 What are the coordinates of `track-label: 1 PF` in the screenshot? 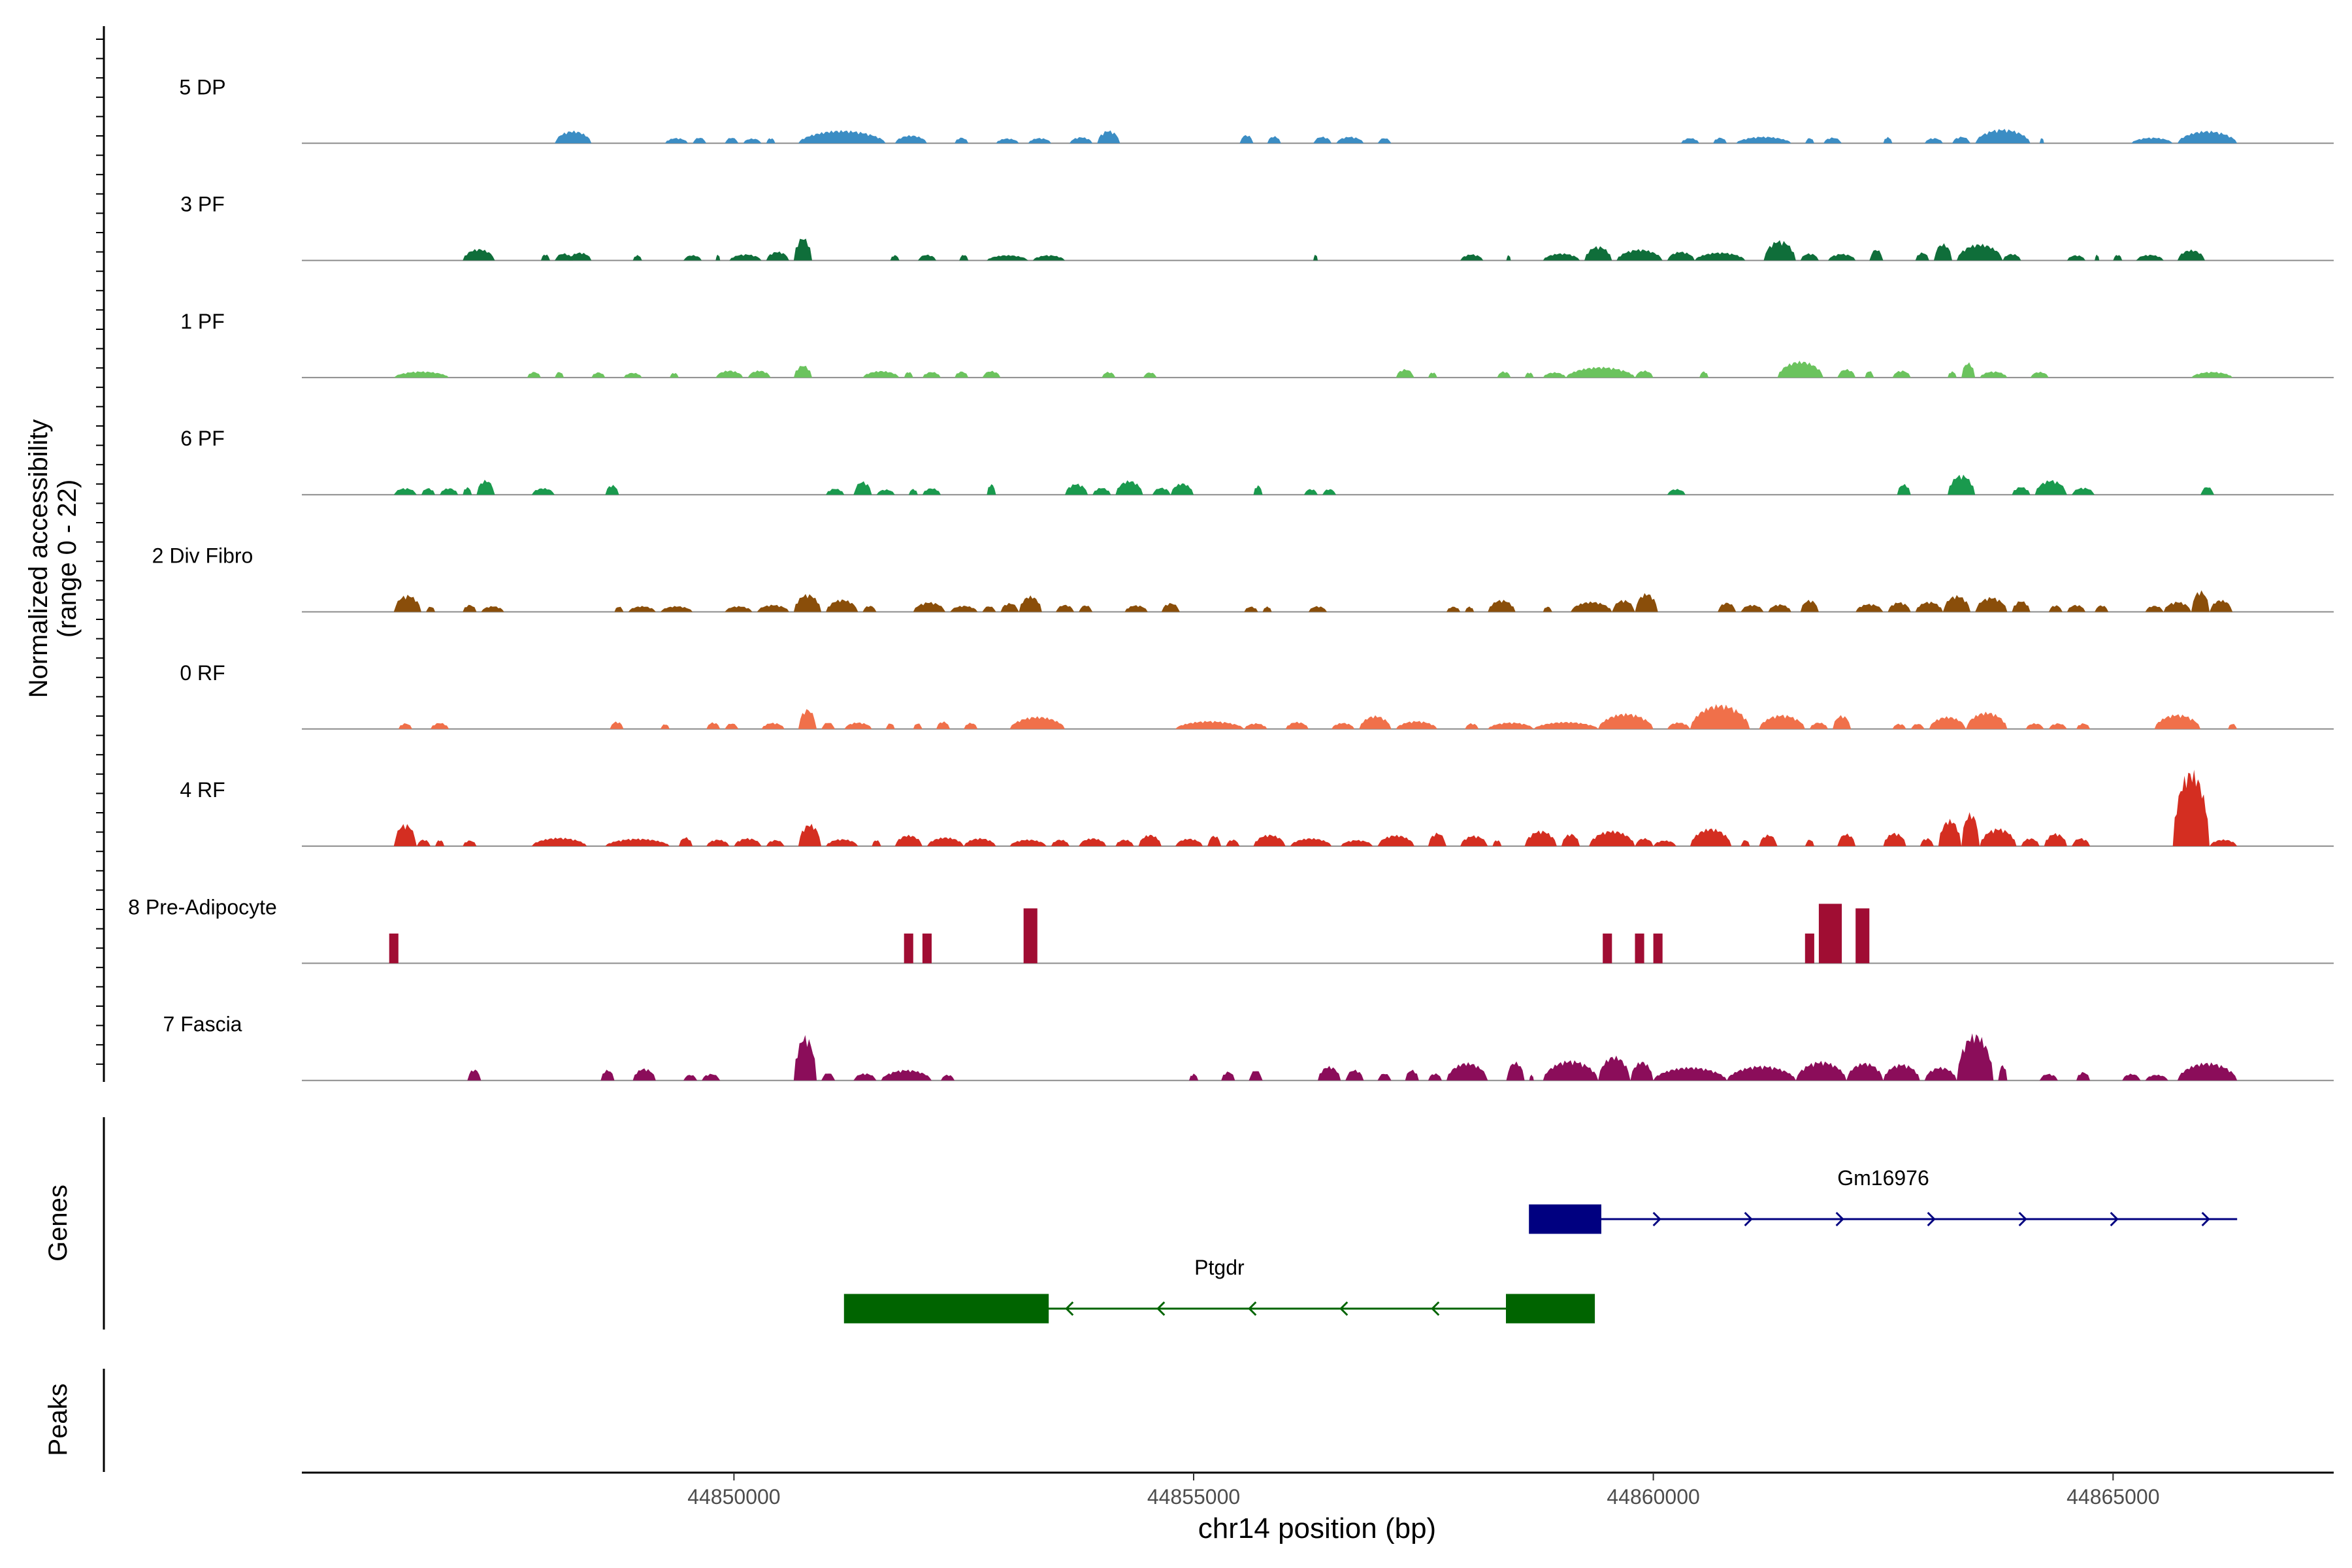 It's located at (202, 321).